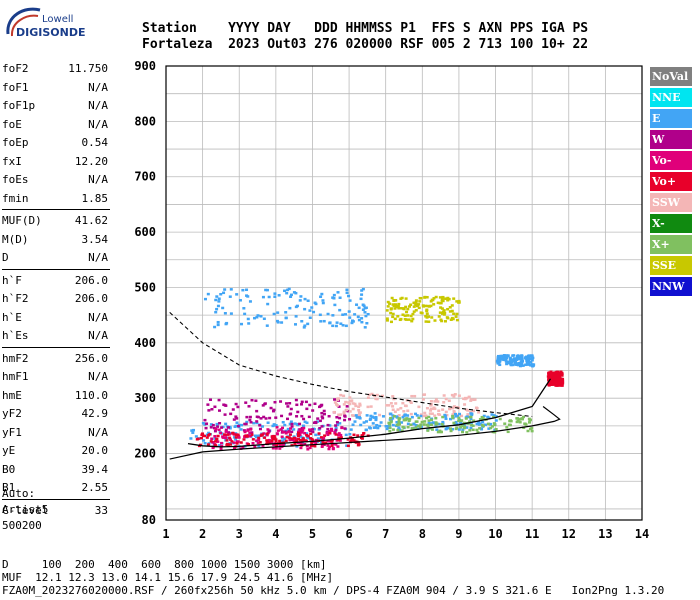  Describe the element at coordinates (15, 87) in the screenshot. I see `param-name: foF1` at that location.